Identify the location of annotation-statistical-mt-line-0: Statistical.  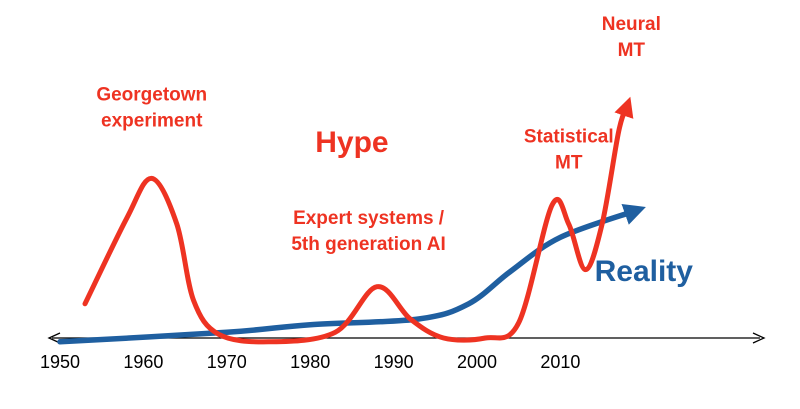
(569, 136).